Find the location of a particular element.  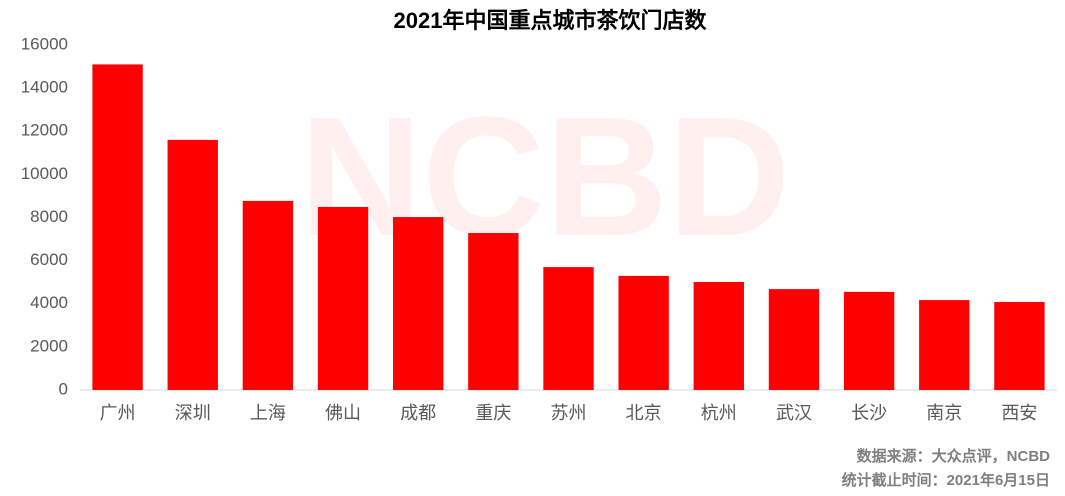

x-tick-label: 武汉 is located at coordinates (794, 413).